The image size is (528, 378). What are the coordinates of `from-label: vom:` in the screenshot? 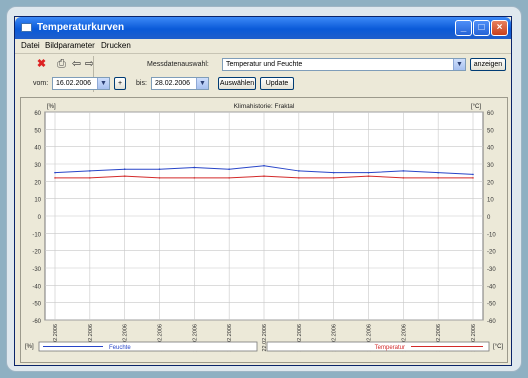 It's located at (41, 83).